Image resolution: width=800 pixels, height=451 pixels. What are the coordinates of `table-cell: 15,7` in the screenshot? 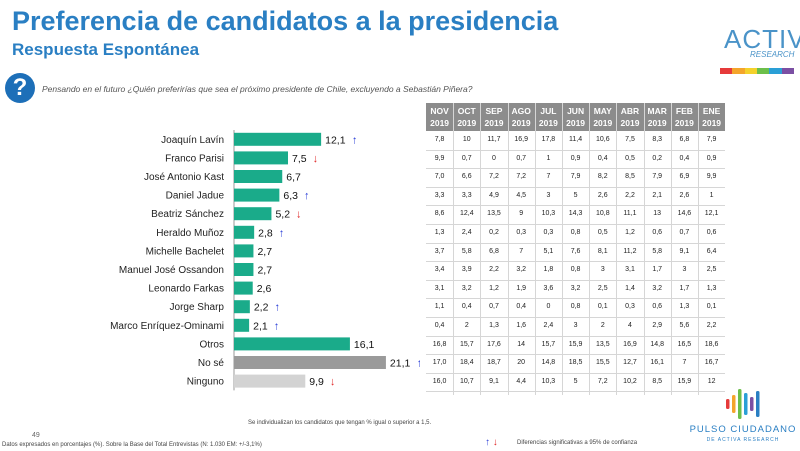 It's located at (466, 344).